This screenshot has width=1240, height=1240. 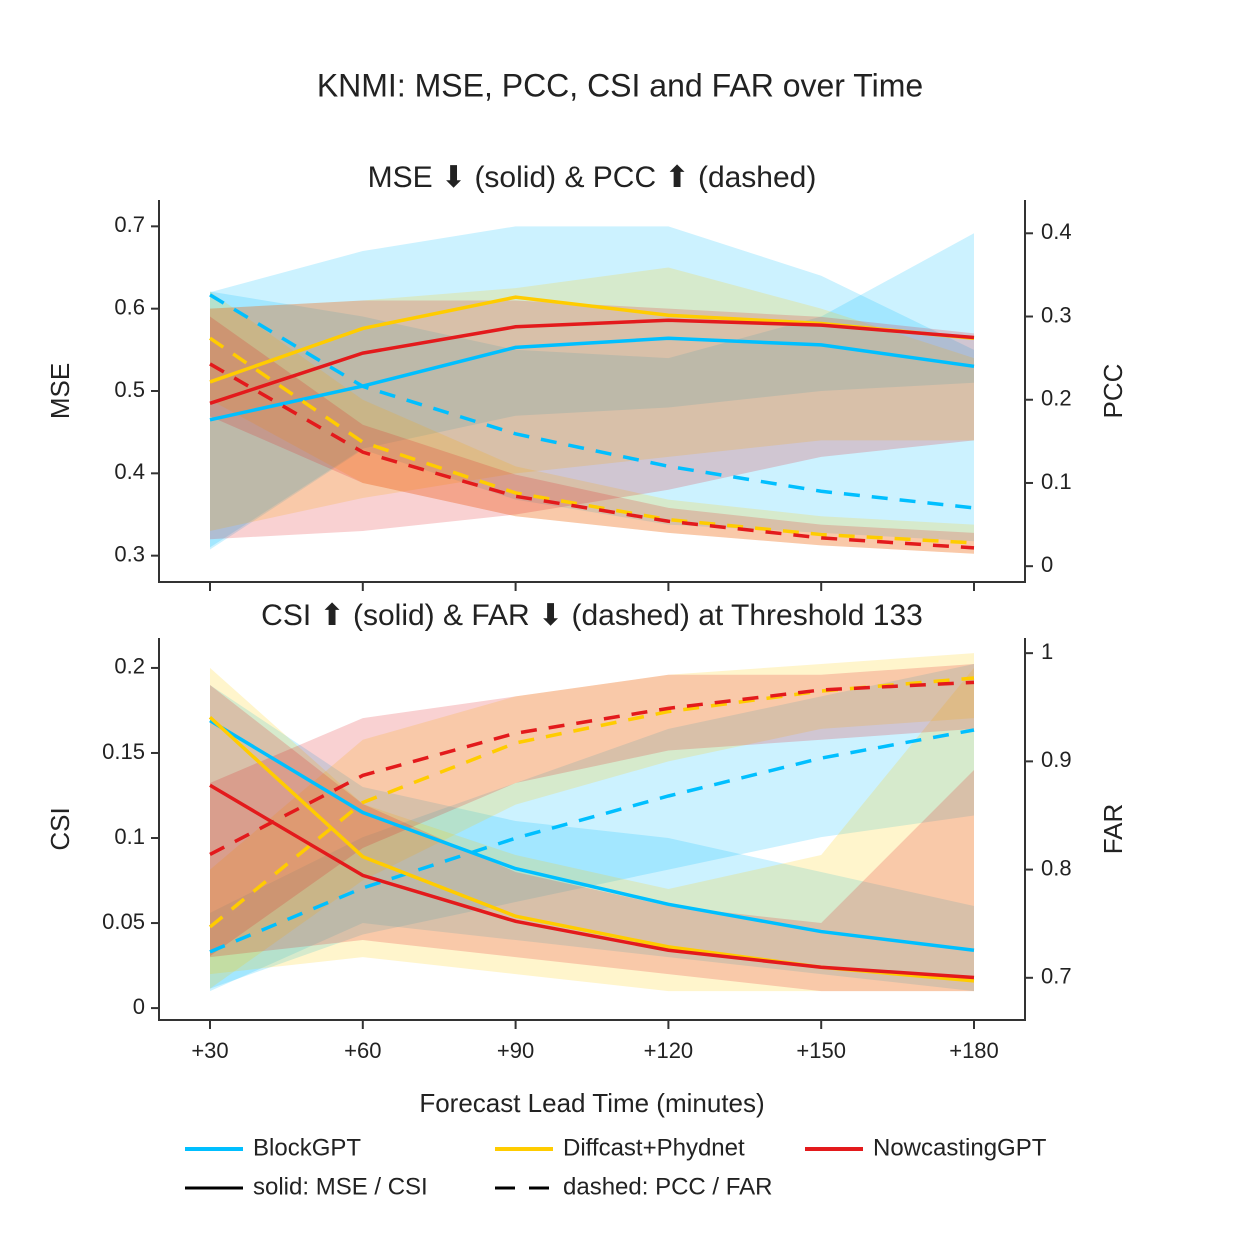 What do you see at coordinates (307, 1147) in the screenshot?
I see `legend-label: BlockGPT` at bounding box center [307, 1147].